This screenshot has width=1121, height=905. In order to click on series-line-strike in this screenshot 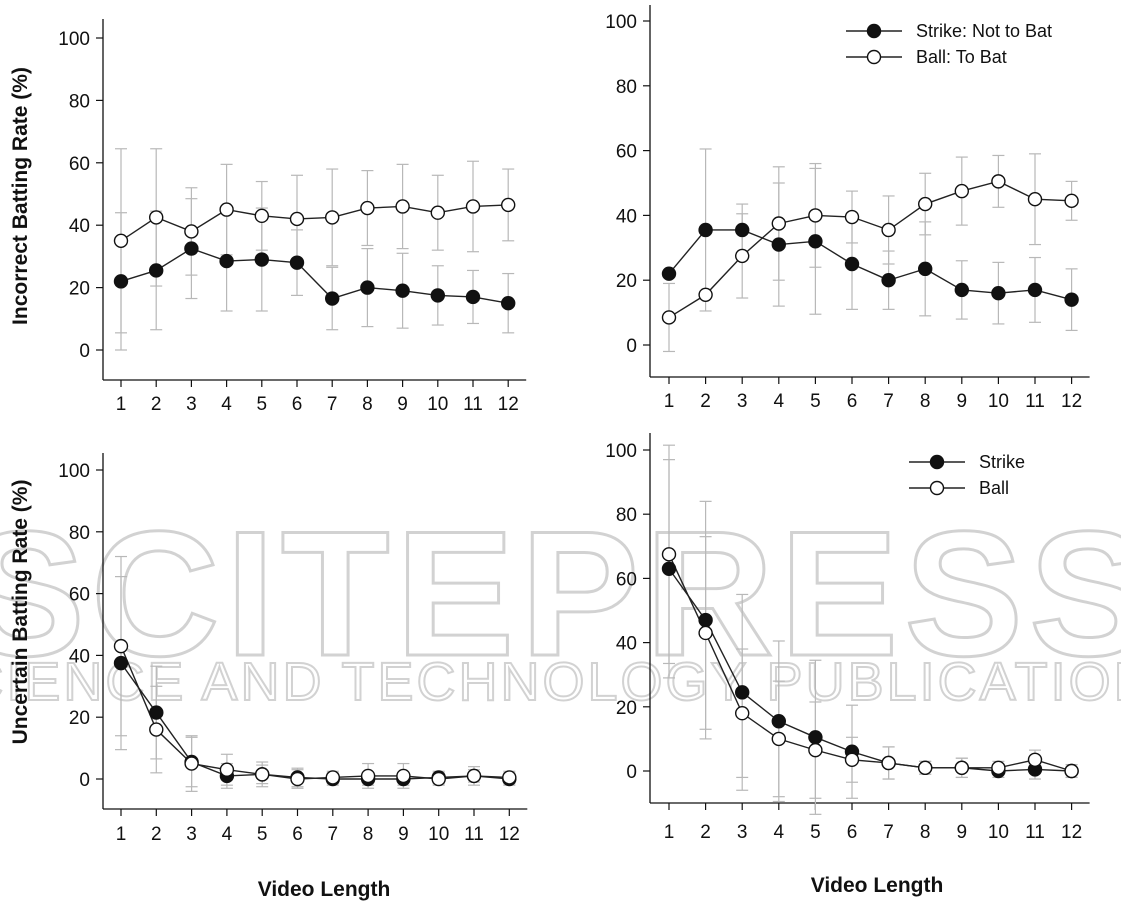, I will do `click(314, 275)`.